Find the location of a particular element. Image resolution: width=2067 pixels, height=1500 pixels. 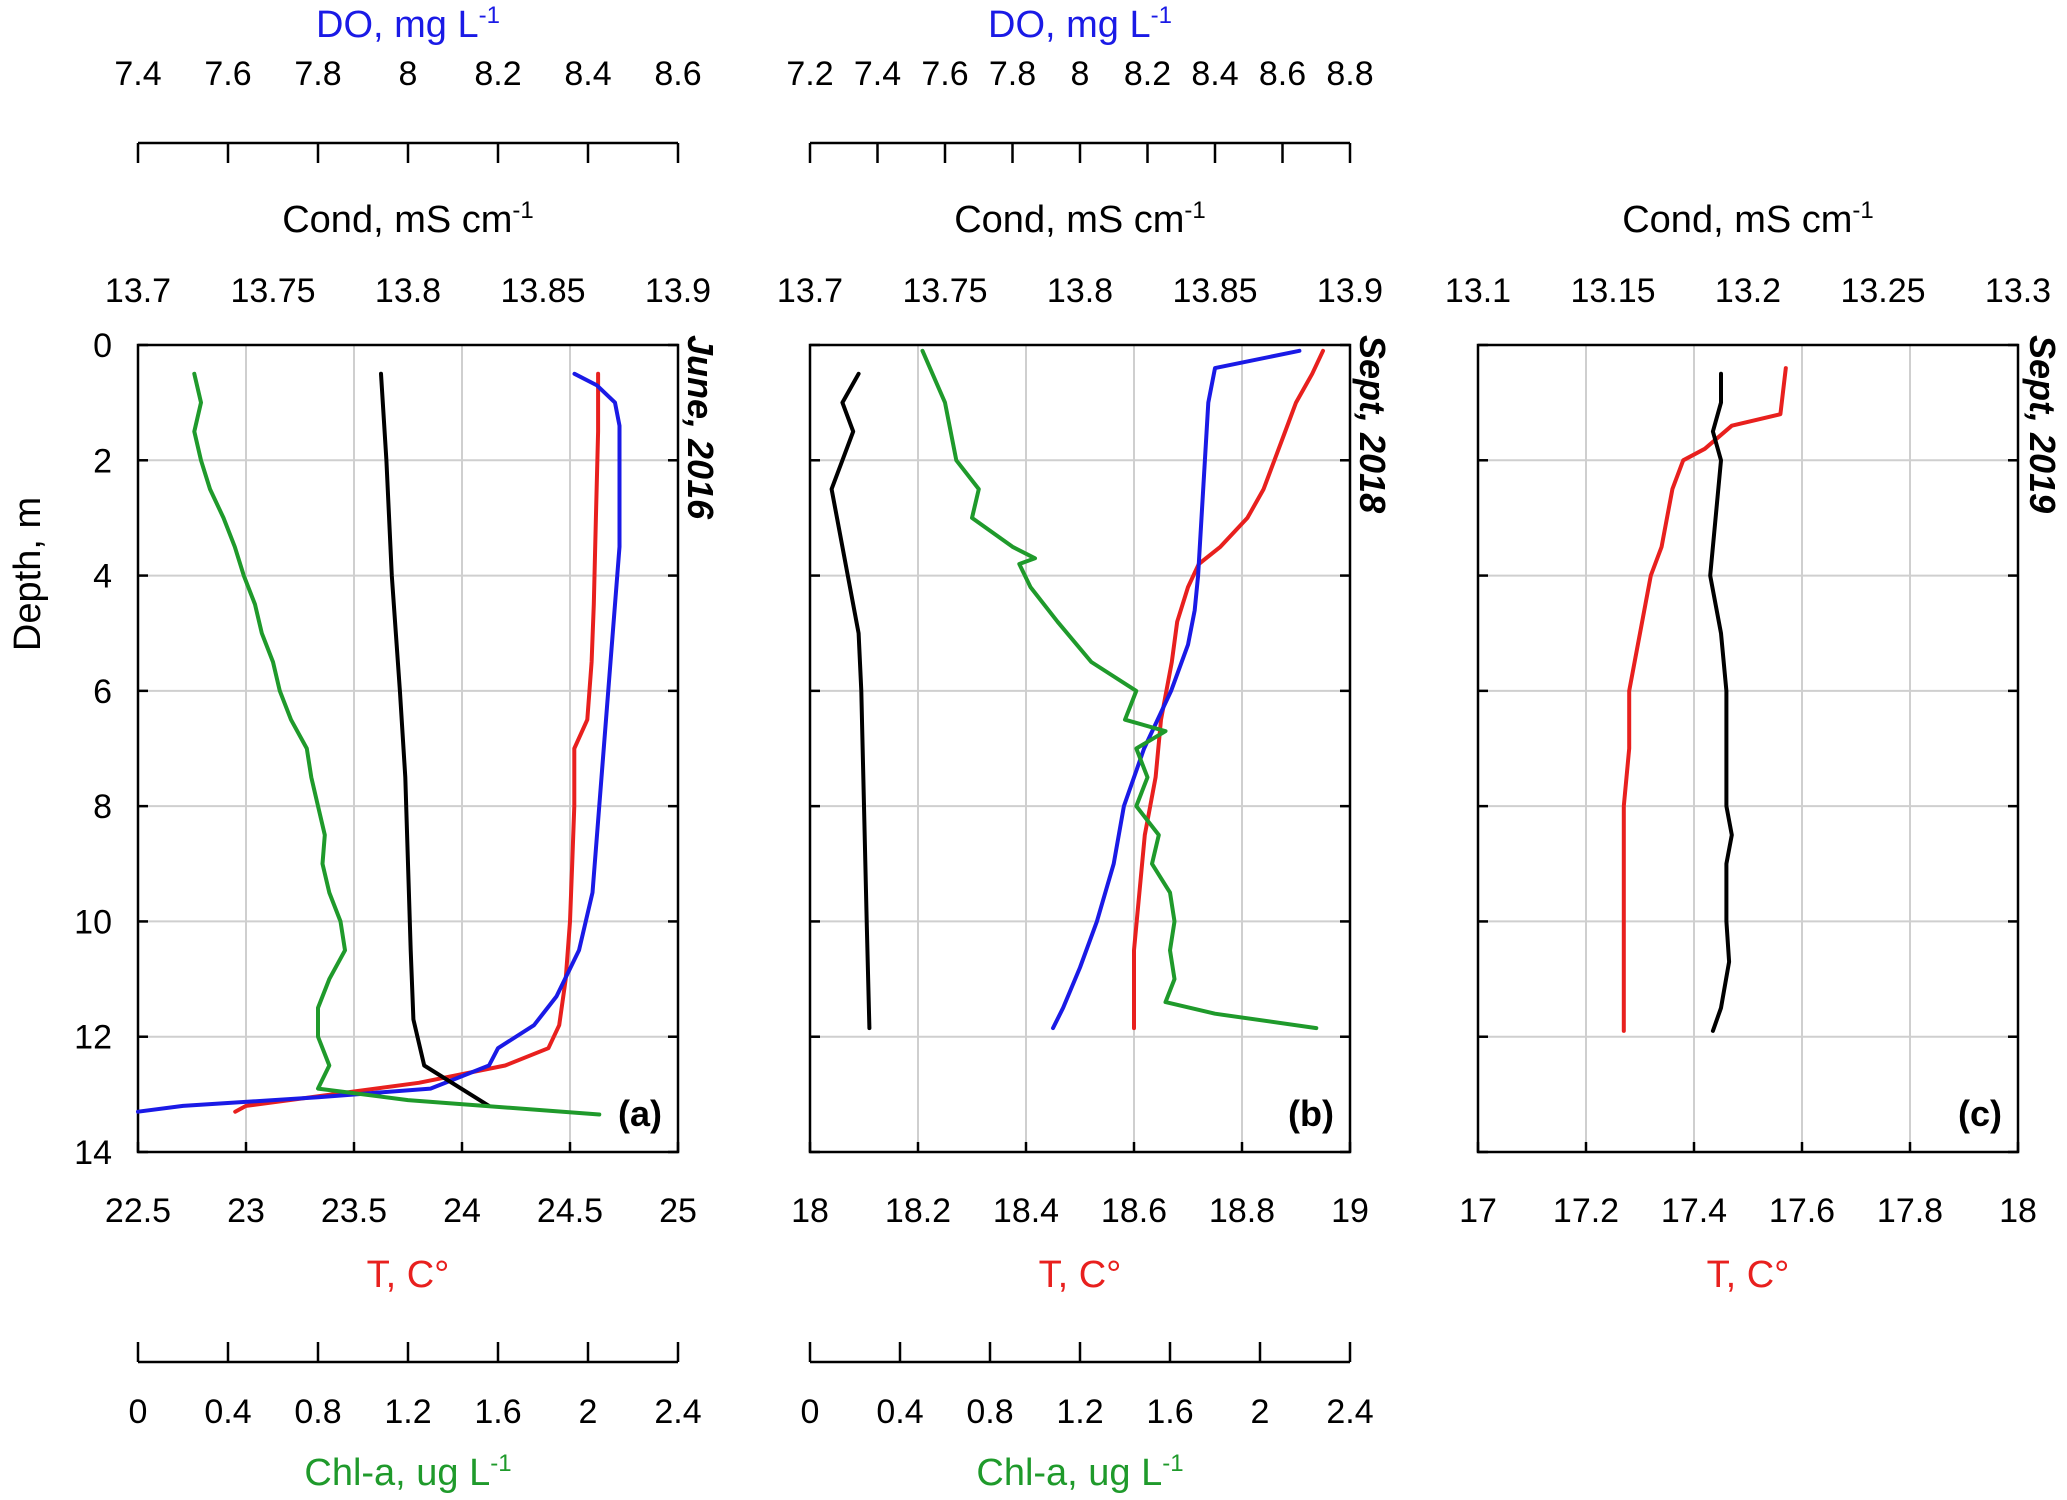

panel-label: (a) is located at coordinates (640, 1113).